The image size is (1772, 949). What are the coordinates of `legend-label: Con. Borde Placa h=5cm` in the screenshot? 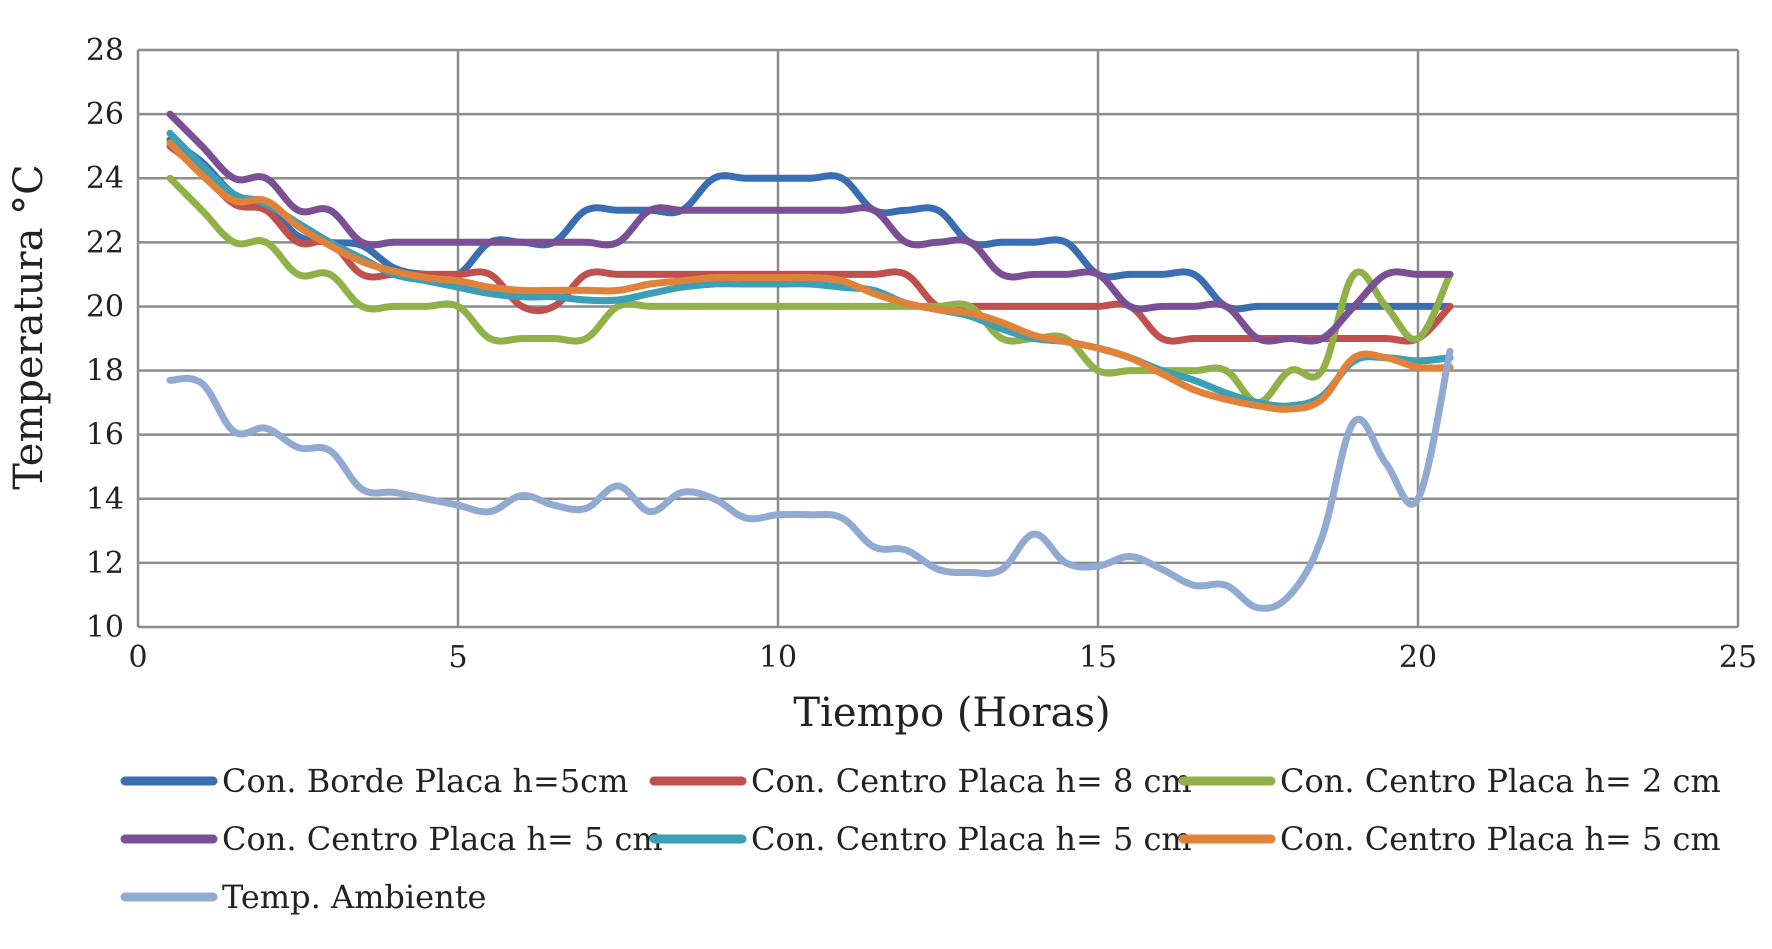 It's located at (425, 781).